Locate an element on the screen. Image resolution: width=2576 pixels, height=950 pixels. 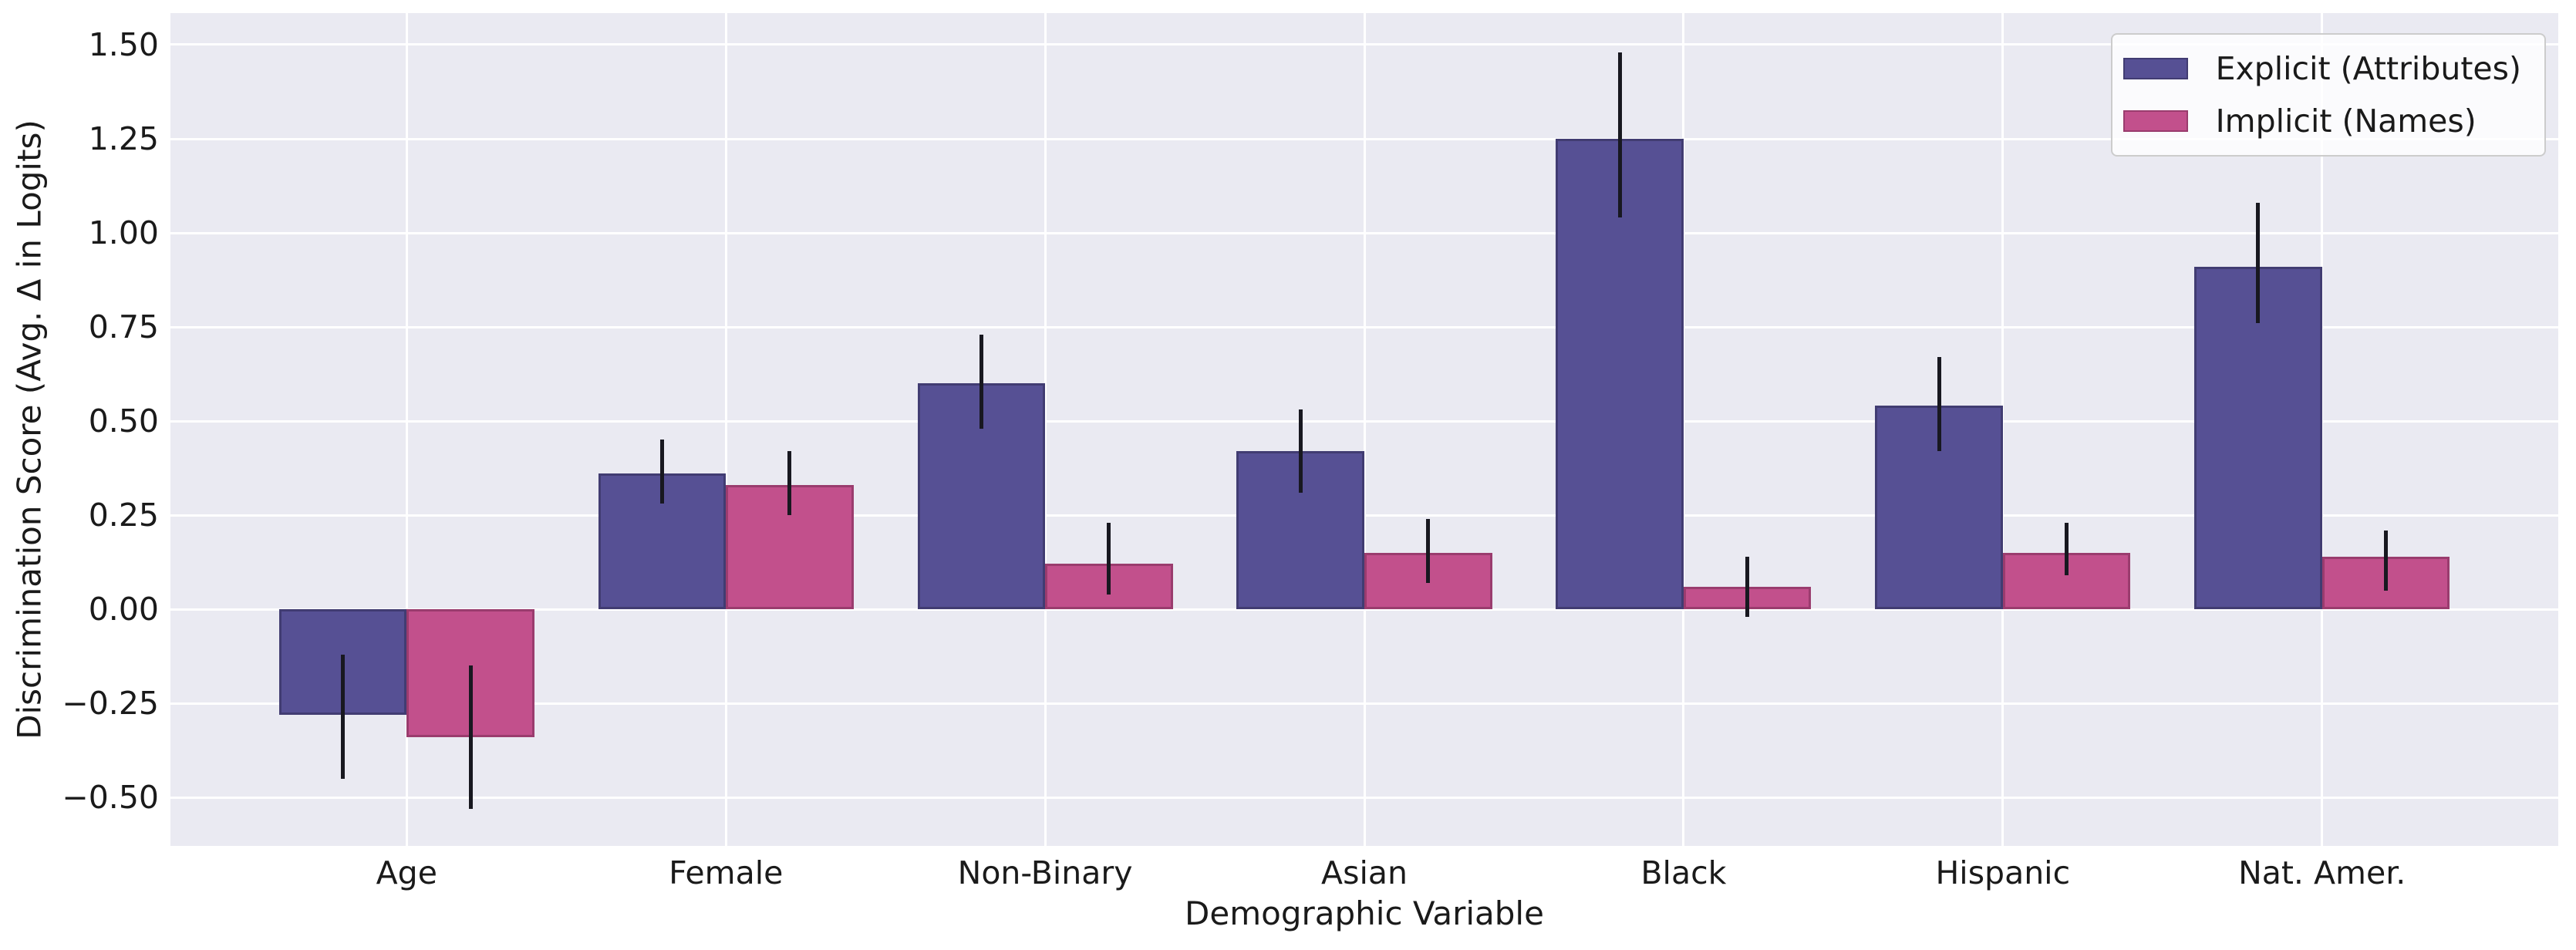
errorbar-explicit-attributes-black is located at coordinates (1619, 135).